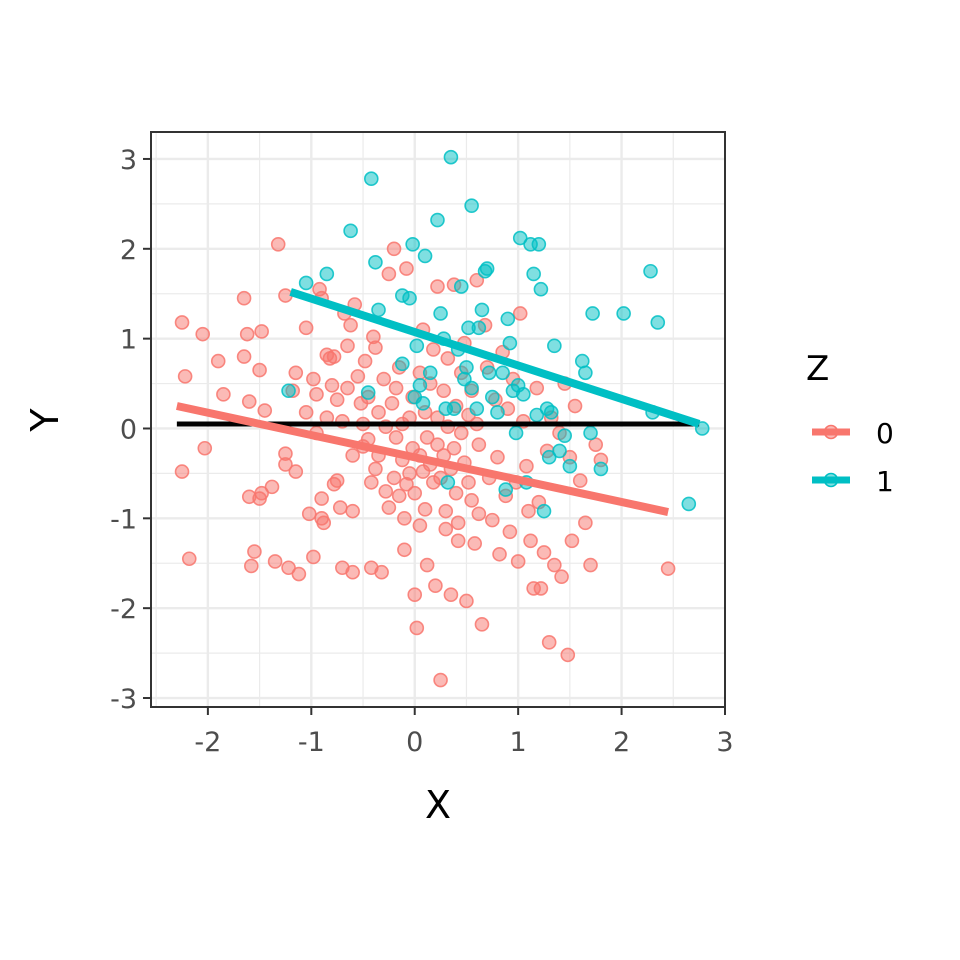 The width and height of the screenshot is (960, 960). What do you see at coordinates (311, 742) in the screenshot?
I see `x-tick-label: -1` at bounding box center [311, 742].